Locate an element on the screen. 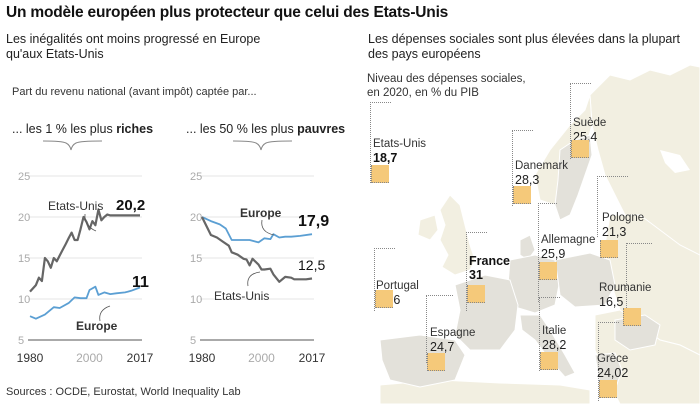 This screenshot has height=404, width=700. country-value: 28,3 is located at coordinates (527, 180).